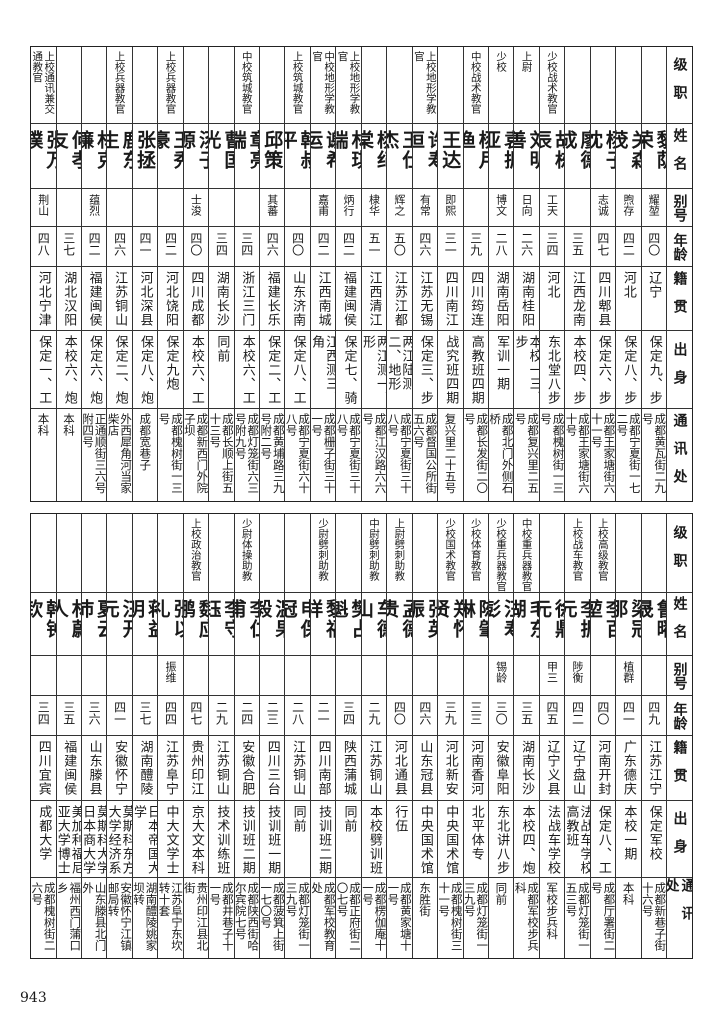 This screenshot has width=726, height=1024. What do you see at coordinates (247, 840) in the screenshot?
I see `background-text: 技训班二期` at bounding box center [247, 840].